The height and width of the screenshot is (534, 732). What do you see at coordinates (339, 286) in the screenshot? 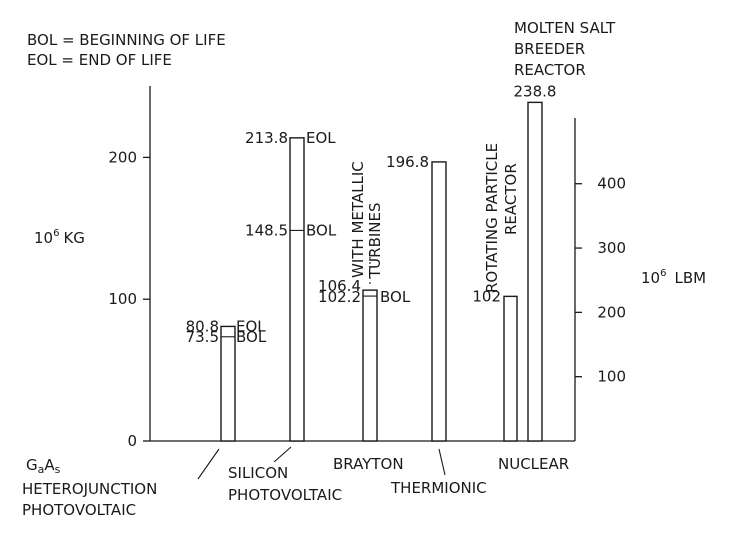
I see `value-label-2-0: 106.4` at bounding box center [339, 286].